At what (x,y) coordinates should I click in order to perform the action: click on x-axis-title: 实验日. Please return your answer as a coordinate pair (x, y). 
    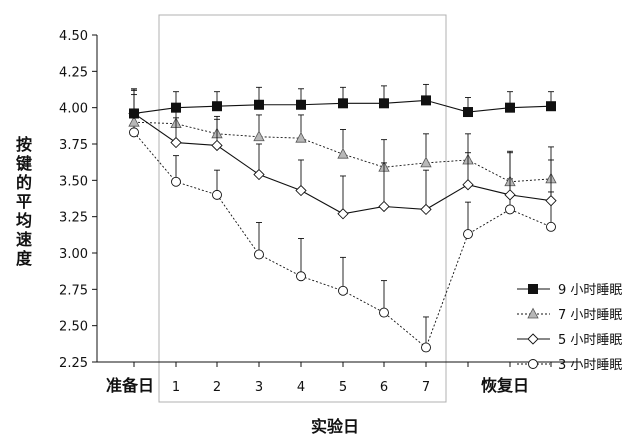
    Looking at the image, I should click on (335, 426).